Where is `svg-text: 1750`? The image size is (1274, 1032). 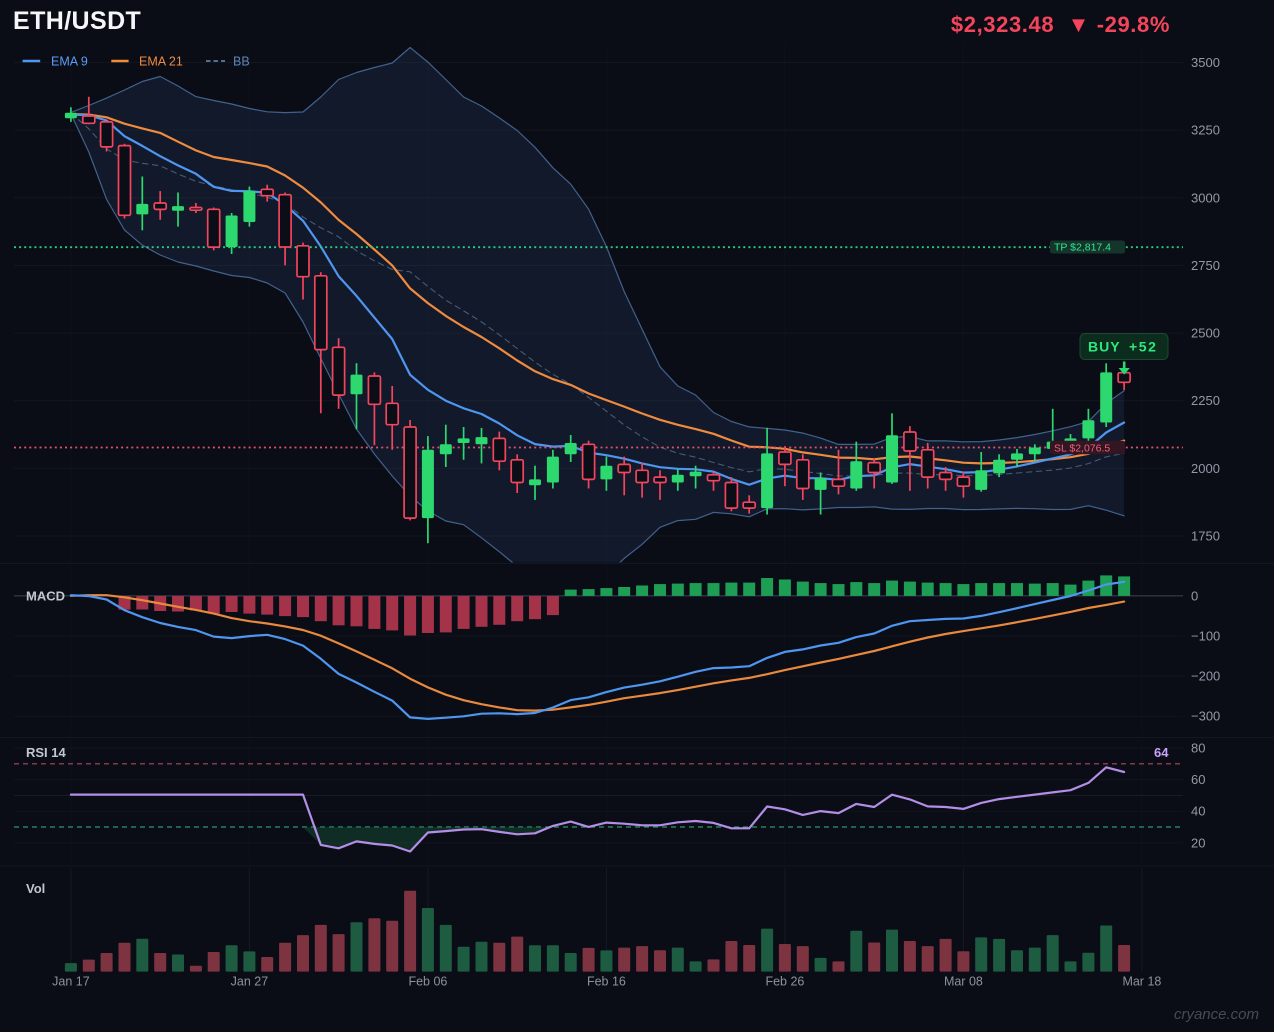
svg-text: 1750 is located at coordinates (1205, 536).